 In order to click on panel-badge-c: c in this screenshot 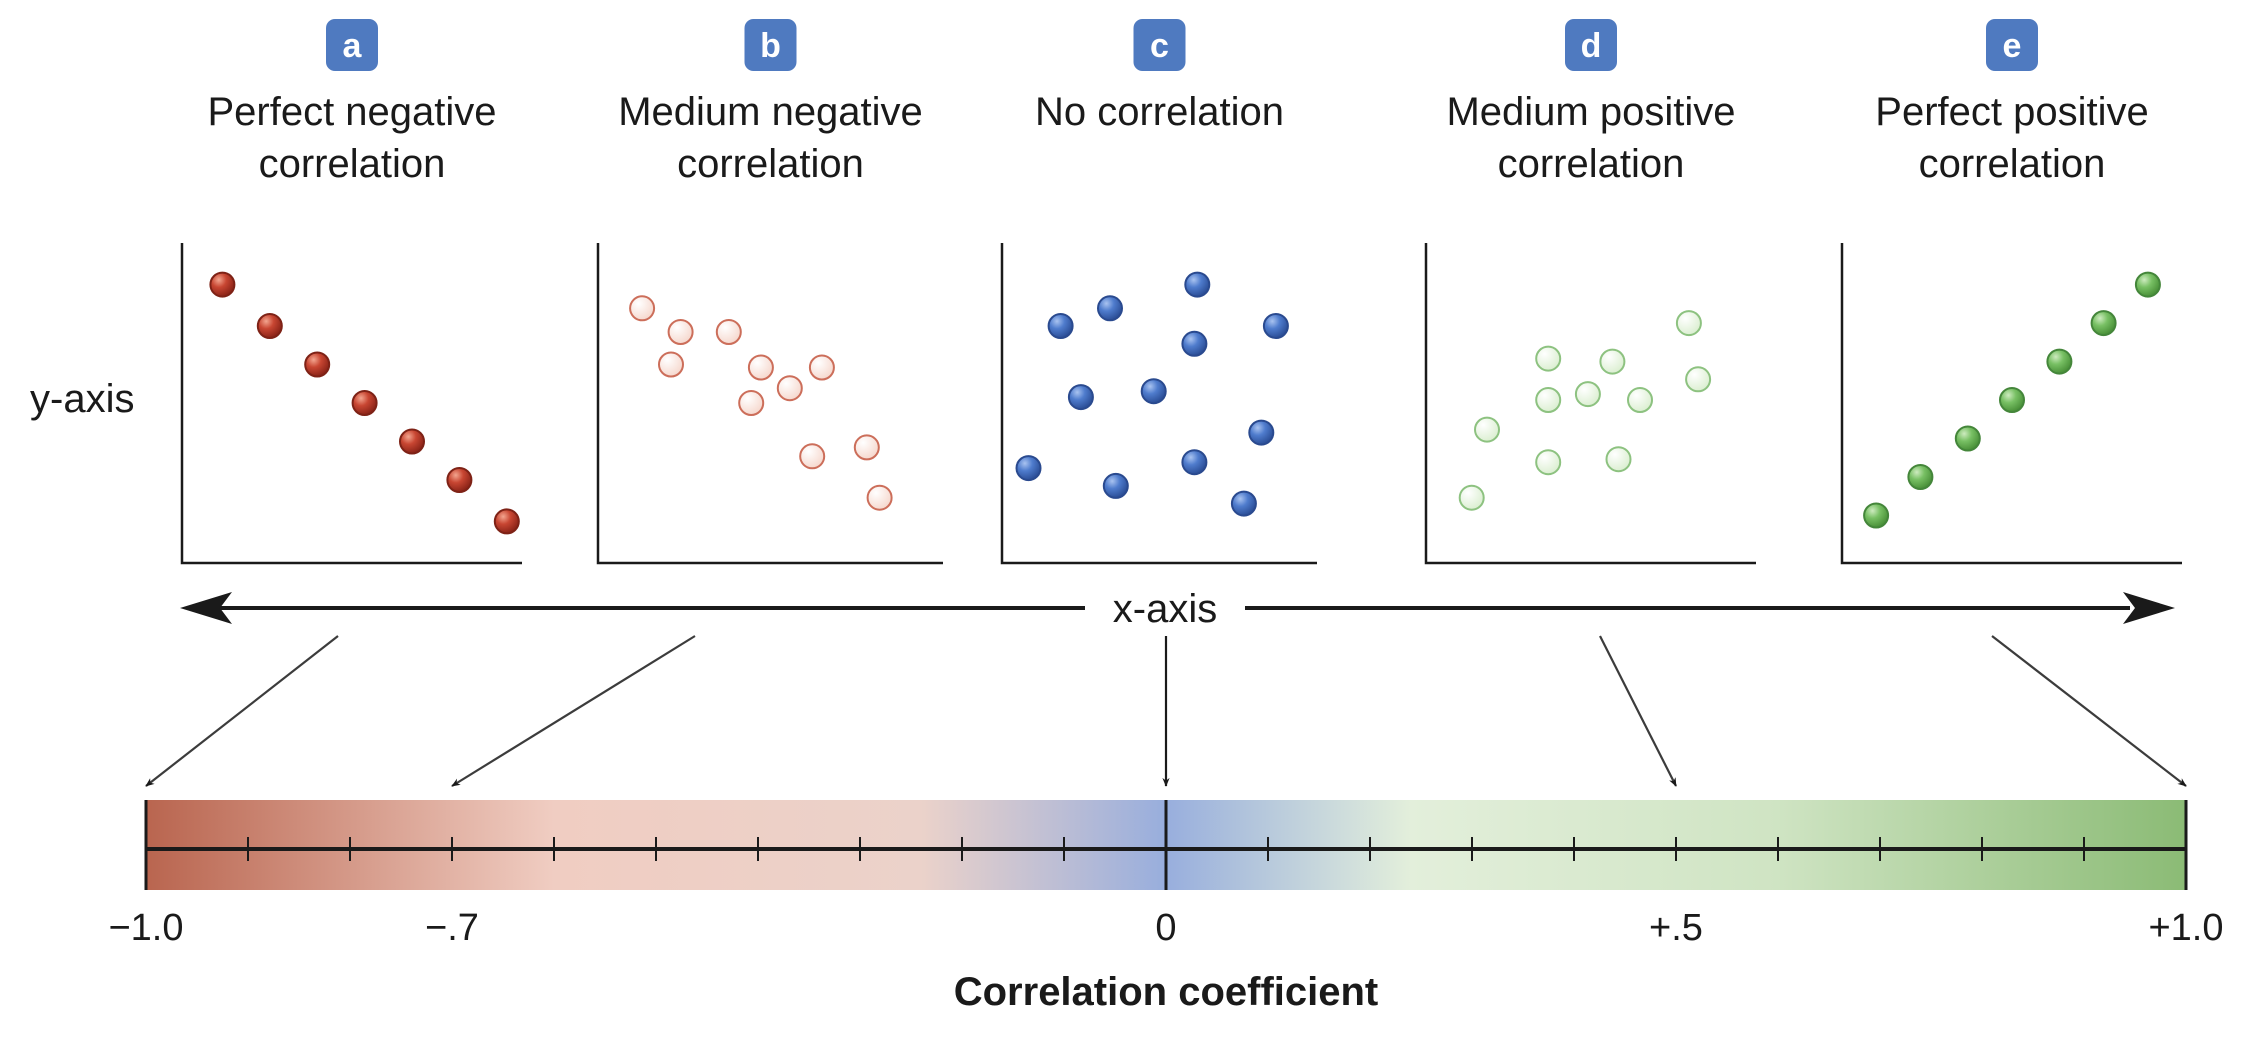, I will do `click(1159, 45)`.